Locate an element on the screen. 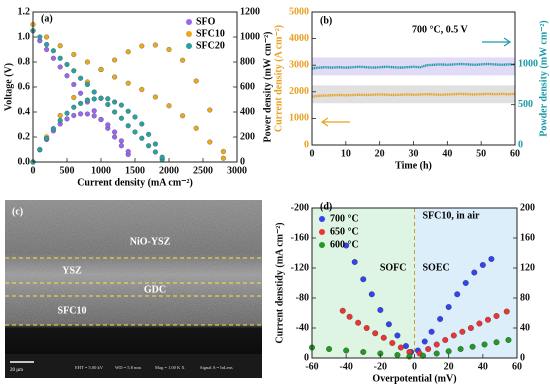 This screenshot has width=550, height=387. y-tick-label: 0.6 is located at coordinates (24, 86).